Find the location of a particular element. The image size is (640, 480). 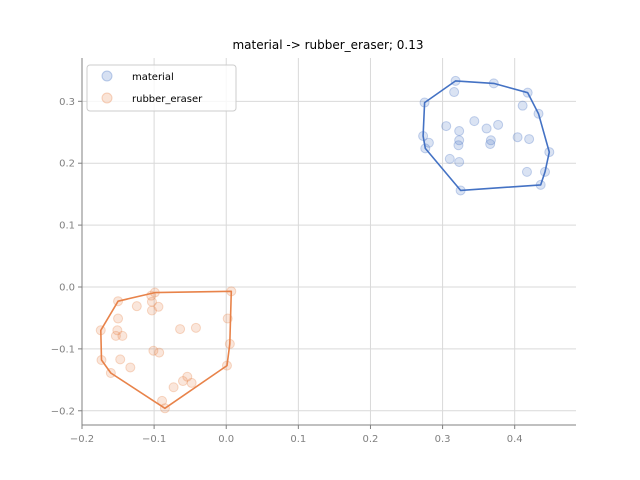

legend-marker-rubber-eraser is located at coordinates (107, 98).